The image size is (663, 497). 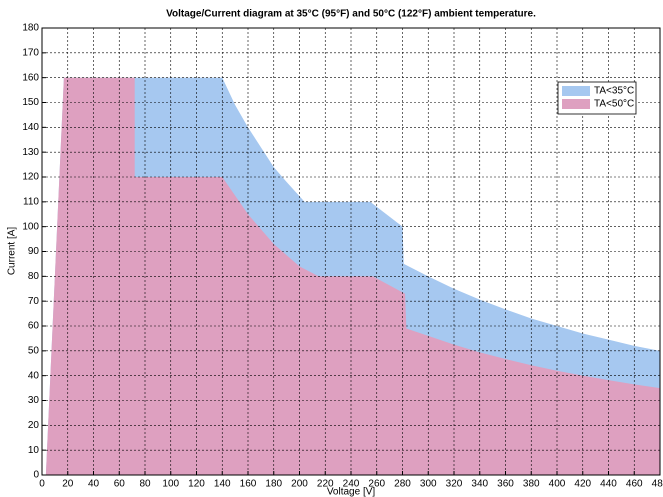 What do you see at coordinates (657, 484) in the screenshot?
I see `x-tick-label: 480` at bounding box center [657, 484].